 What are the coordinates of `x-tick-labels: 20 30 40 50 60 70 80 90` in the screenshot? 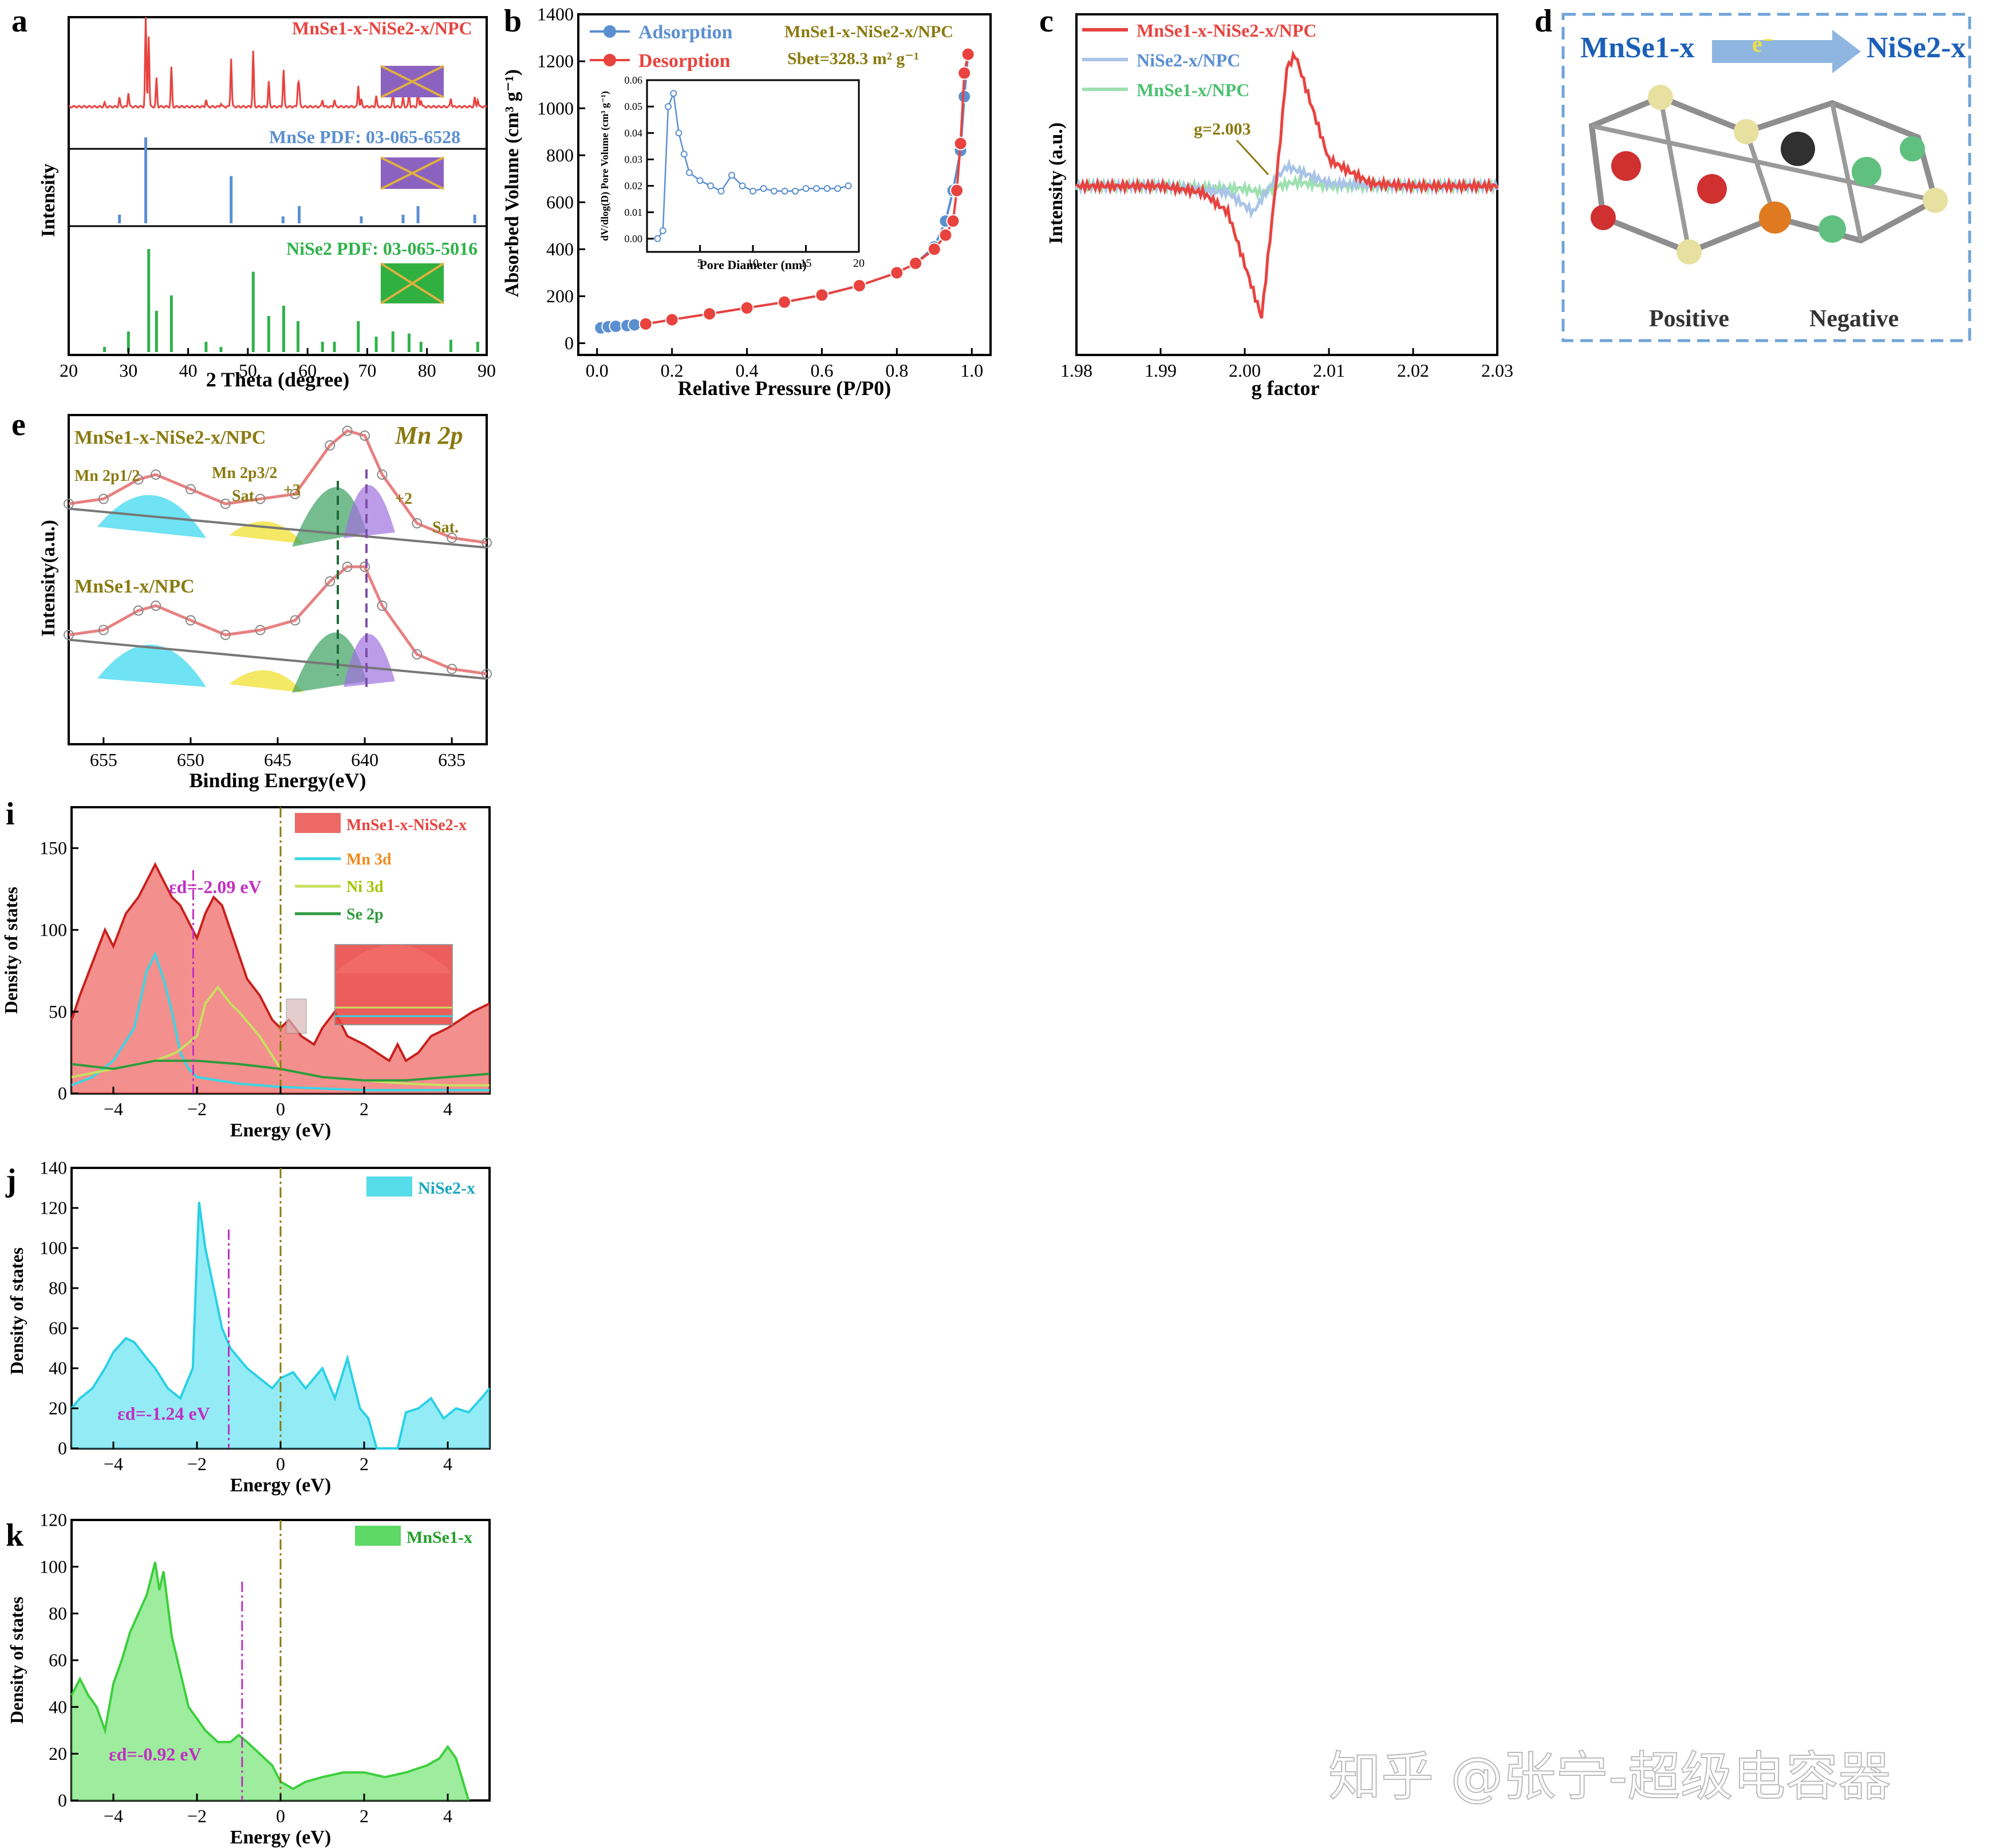 It's located at (278, 364).